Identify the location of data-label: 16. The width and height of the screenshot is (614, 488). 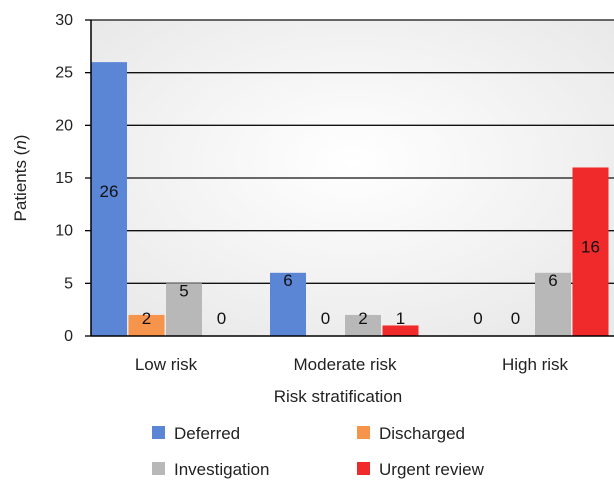
(590, 247).